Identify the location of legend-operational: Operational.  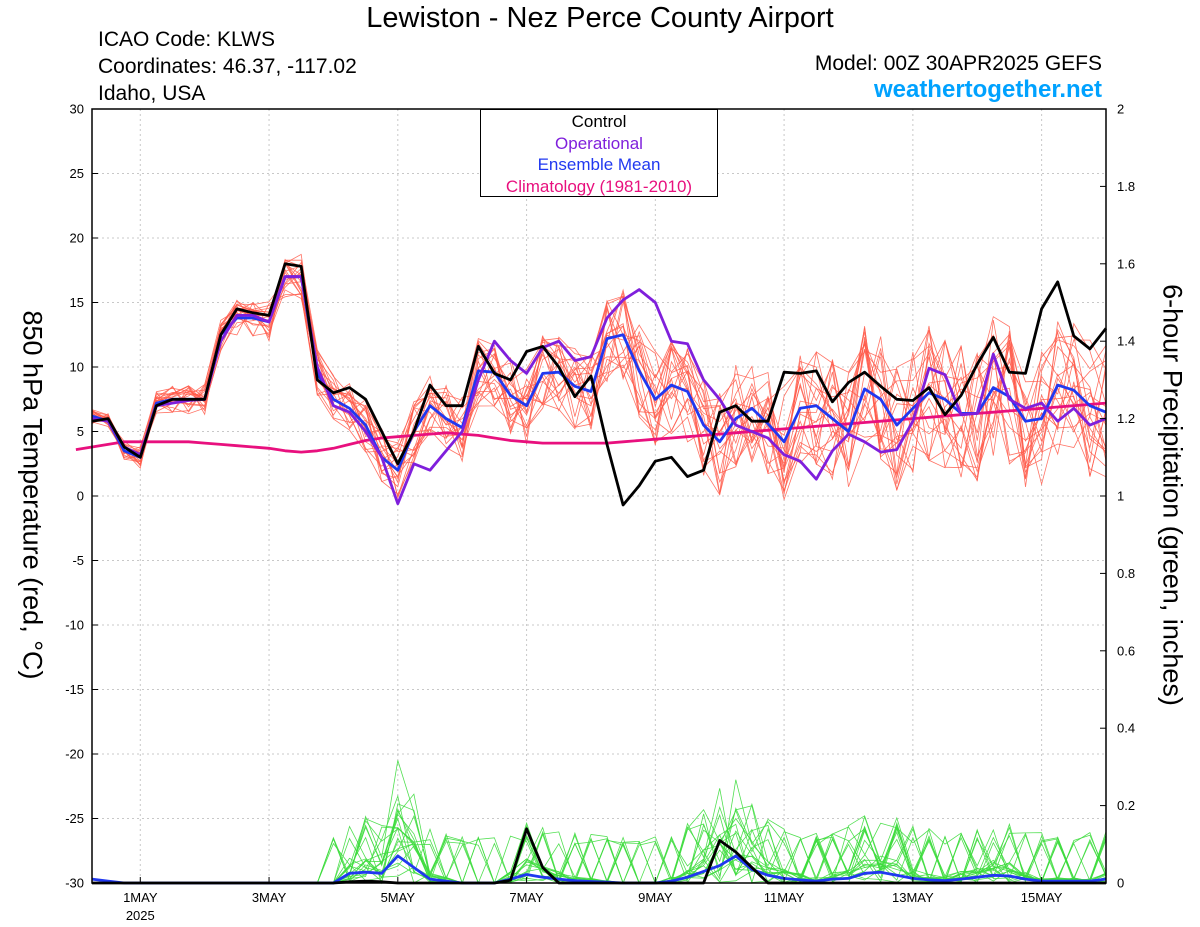
(599, 143).